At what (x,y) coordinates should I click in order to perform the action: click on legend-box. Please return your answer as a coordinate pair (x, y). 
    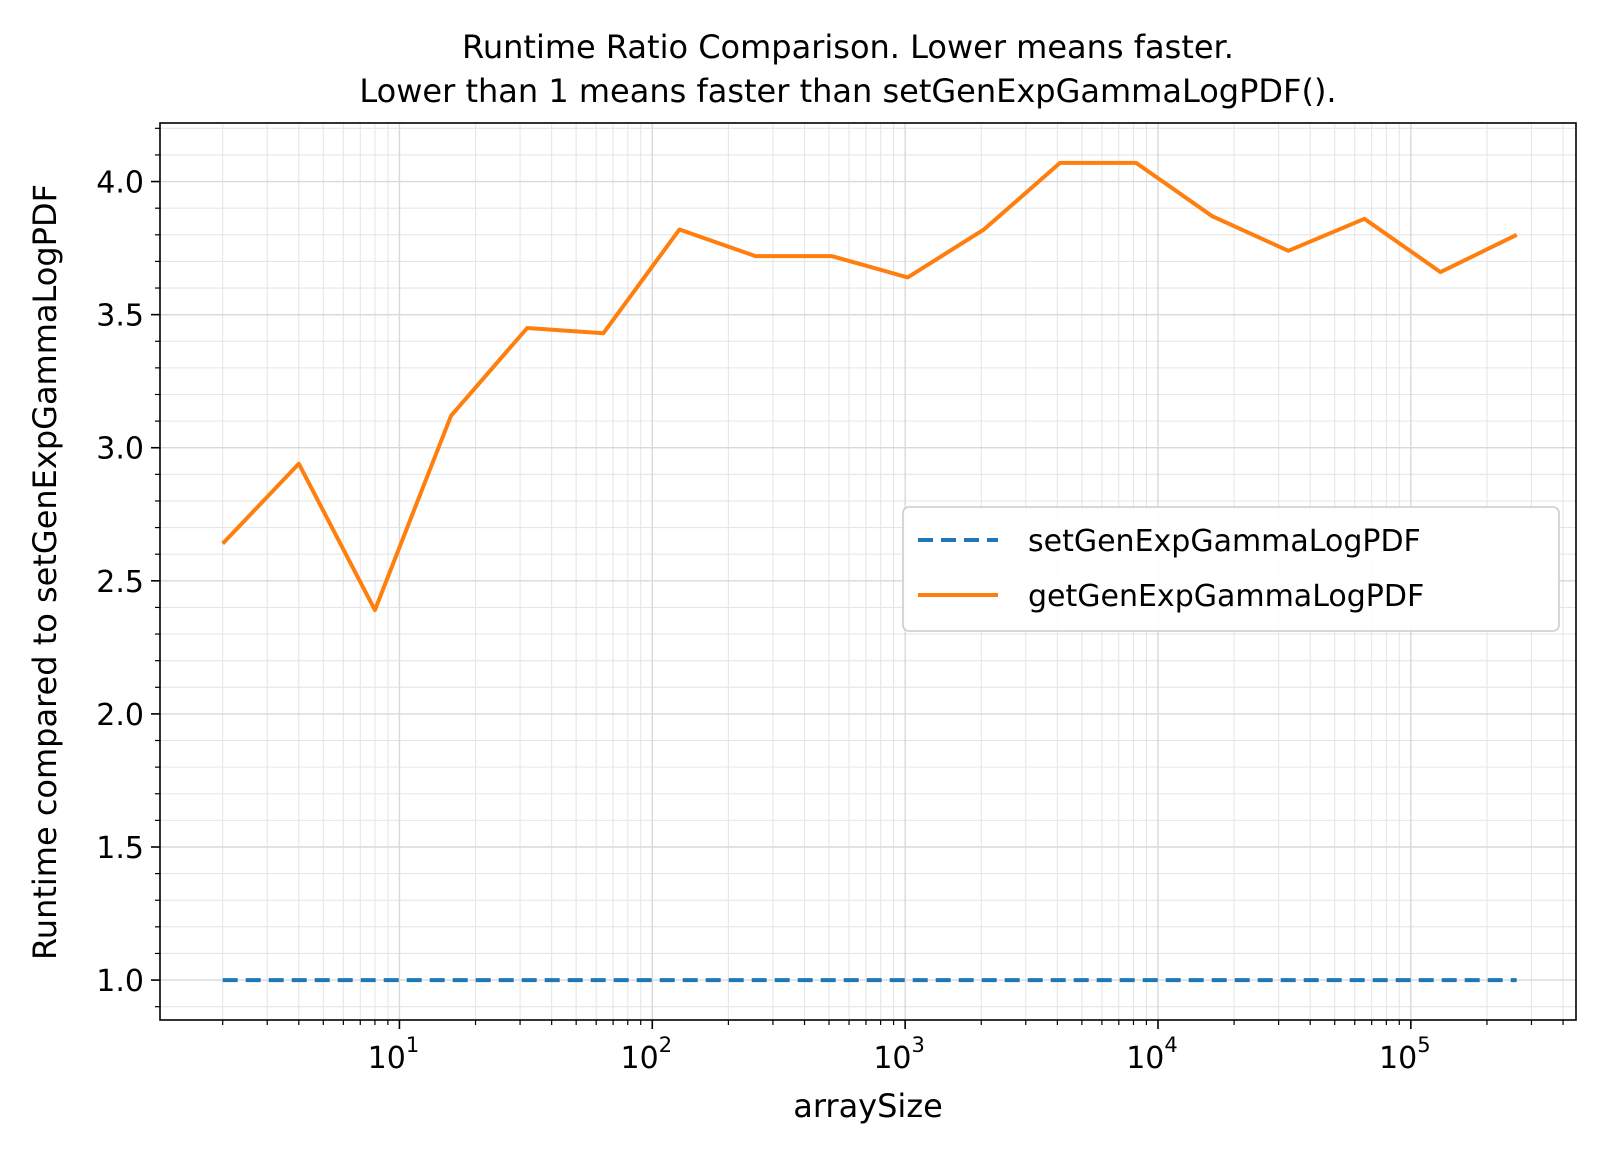
    Looking at the image, I should click on (1231, 569).